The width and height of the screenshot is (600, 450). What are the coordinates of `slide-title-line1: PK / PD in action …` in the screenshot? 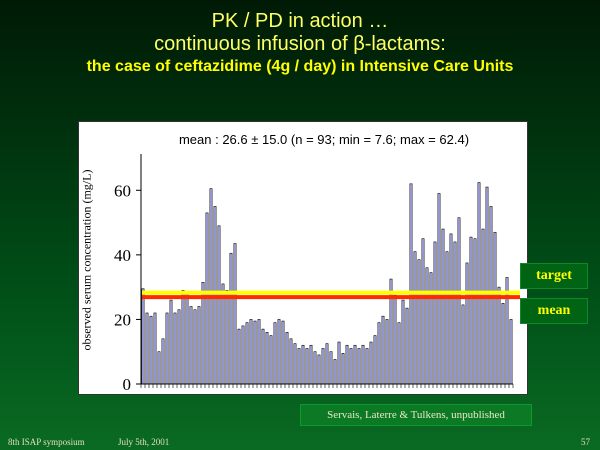 It's located at (300, 21).